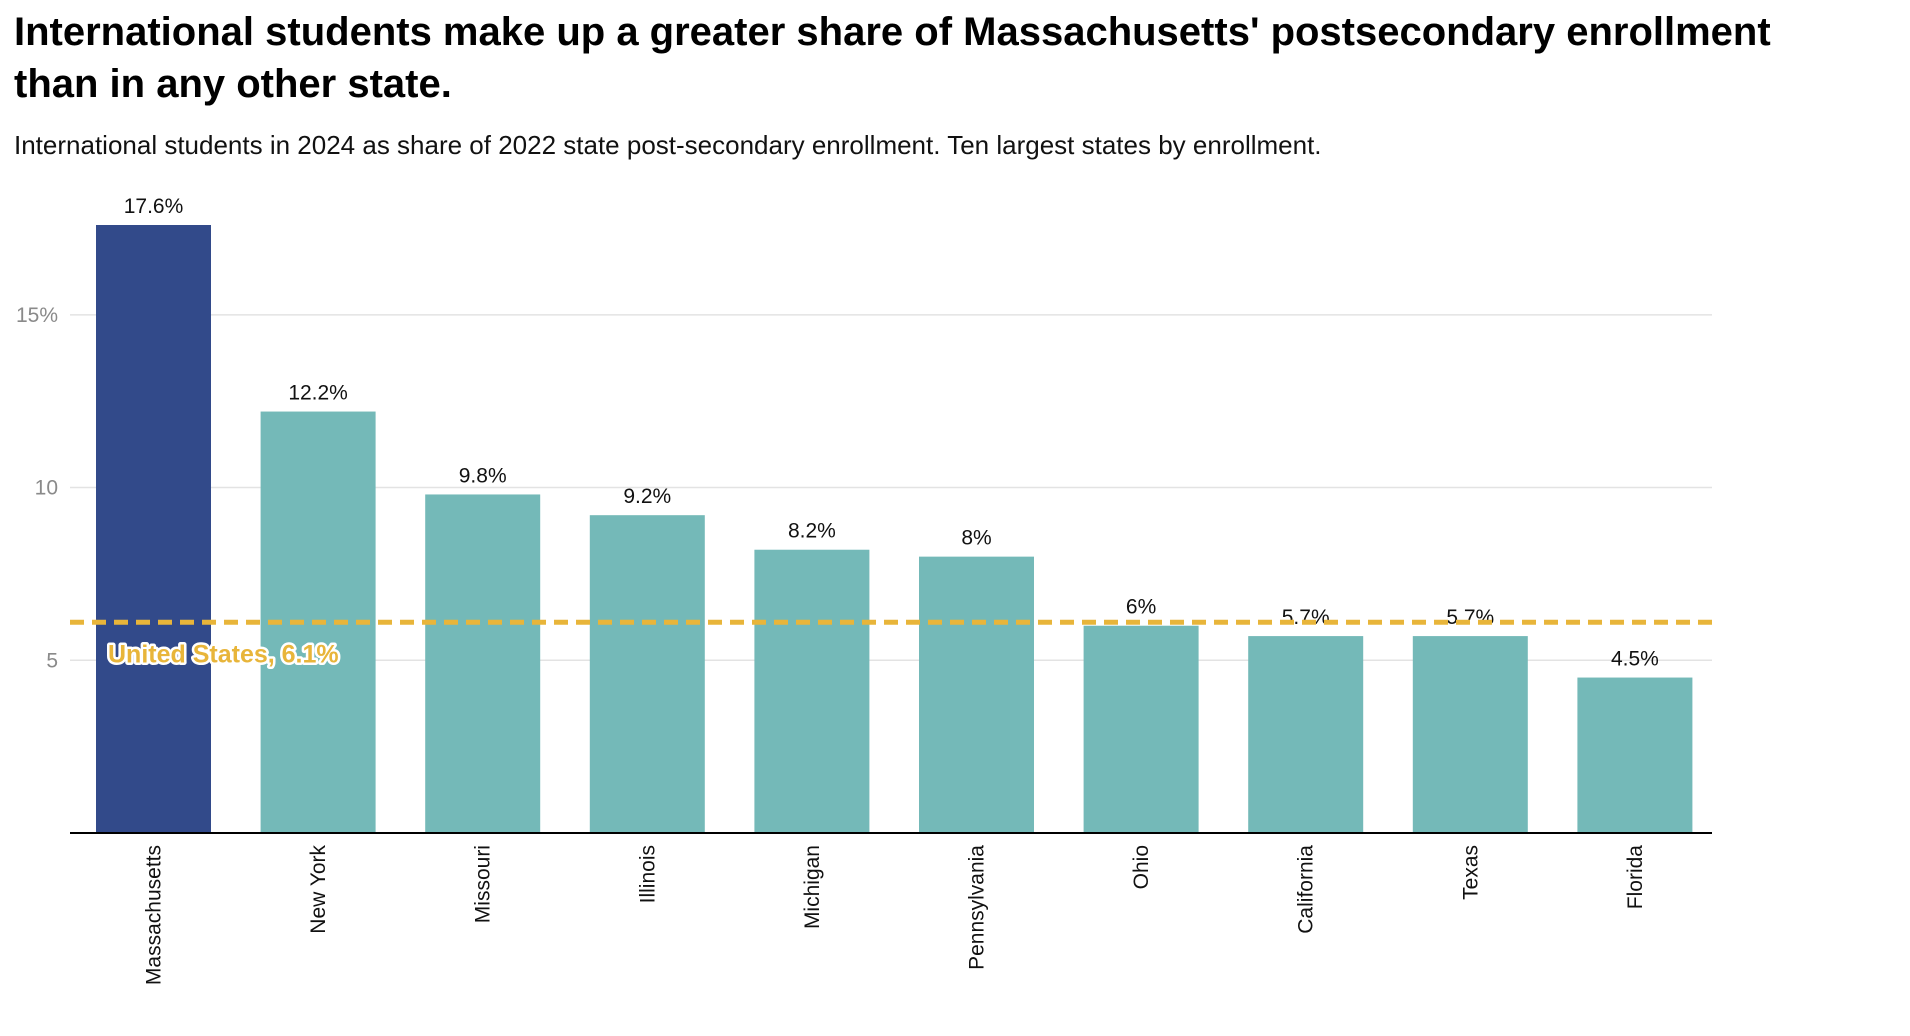  I want to click on data-label: 17.6%, so click(154, 206).